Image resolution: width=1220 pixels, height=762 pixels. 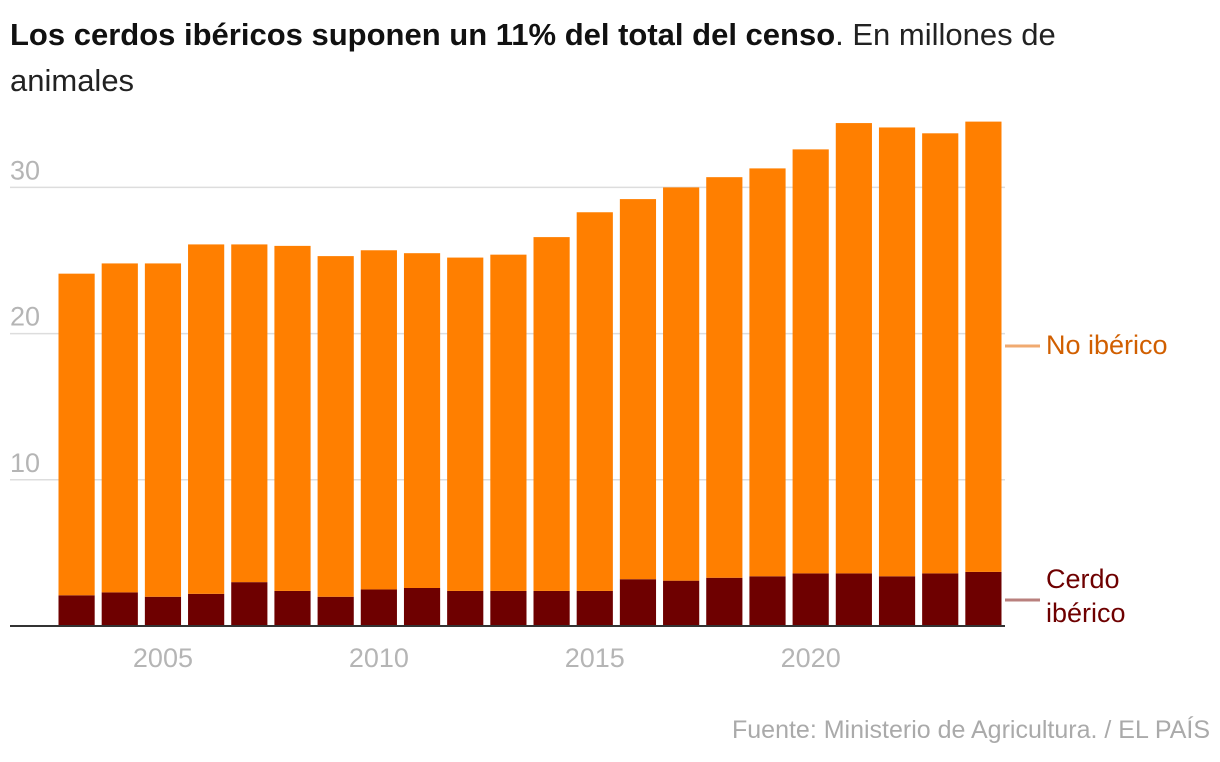 I want to click on legend-no-iberico-label: No ibérico, so click(x=1107, y=345).